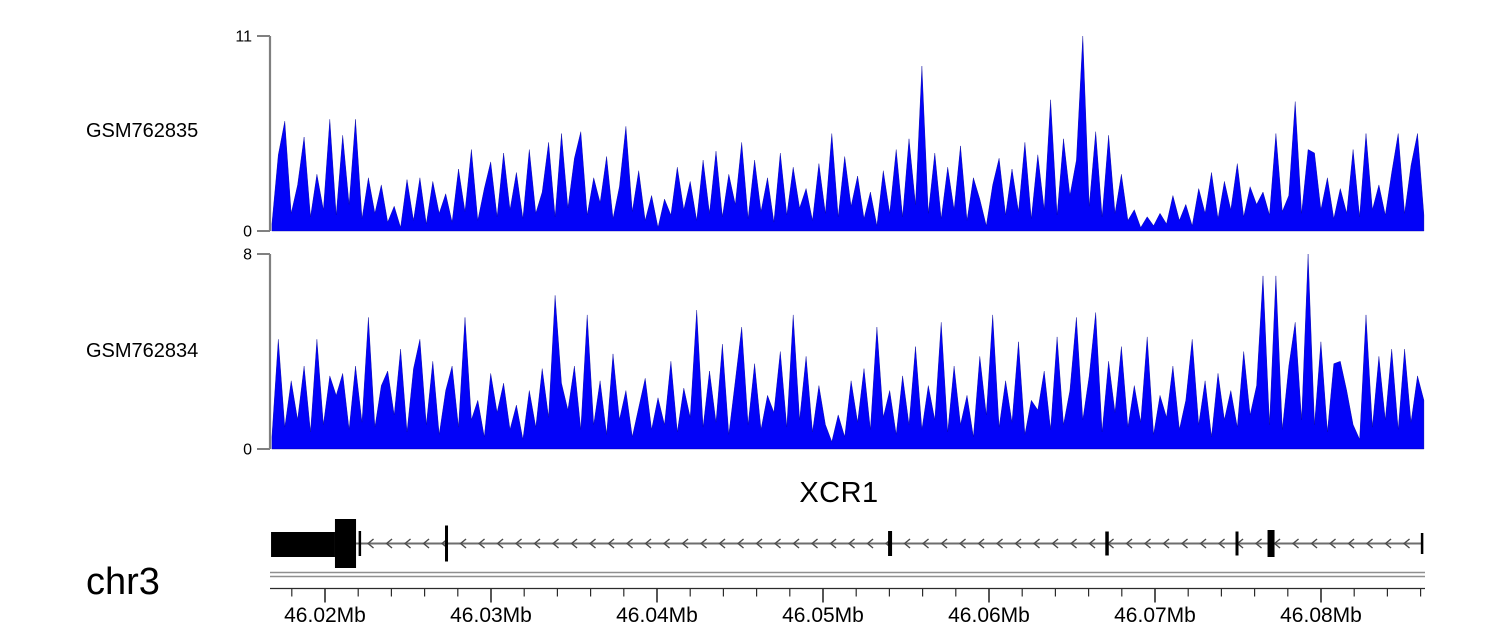 The width and height of the screenshot is (1500, 640). I want to click on gene-utr-box, so click(303, 544).